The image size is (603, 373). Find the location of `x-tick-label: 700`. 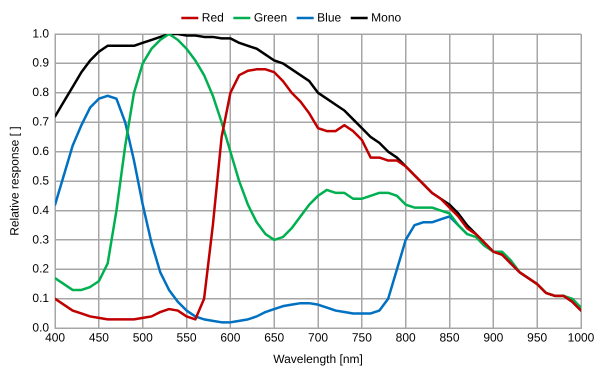

x-tick-label: 700 is located at coordinates (318, 337).